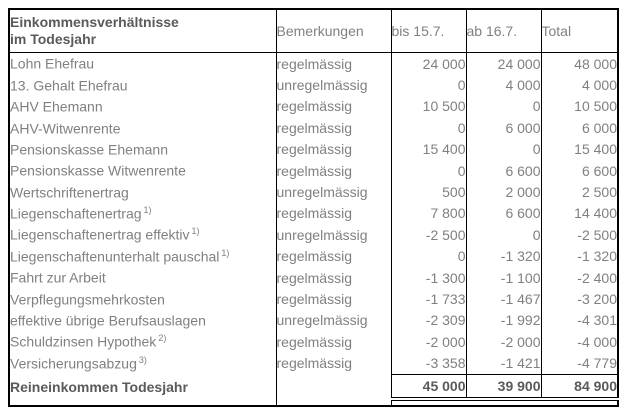 This screenshot has height=409, width=624. What do you see at coordinates (428, 320) in the screenshot?
I see `row-bis-value: -2 309` at bounding box center [428, 320].